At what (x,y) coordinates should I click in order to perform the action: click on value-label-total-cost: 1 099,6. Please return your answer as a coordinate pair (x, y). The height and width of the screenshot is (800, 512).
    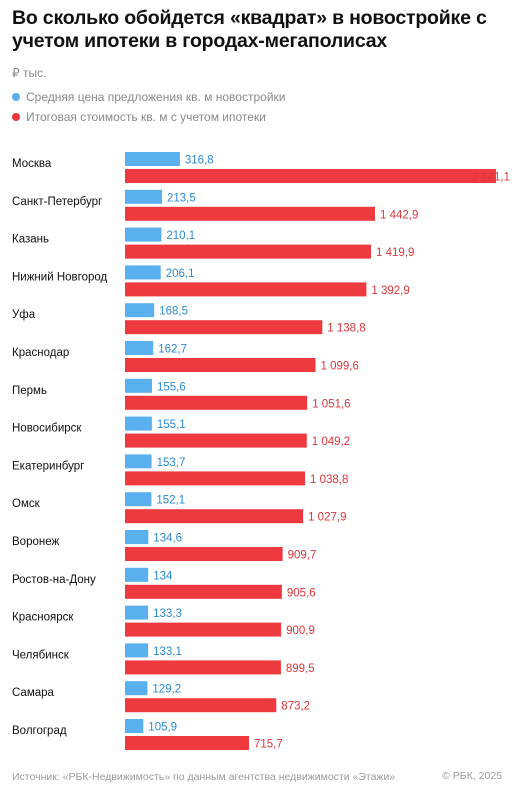
    Looking at the image, I should click on (340, 367).